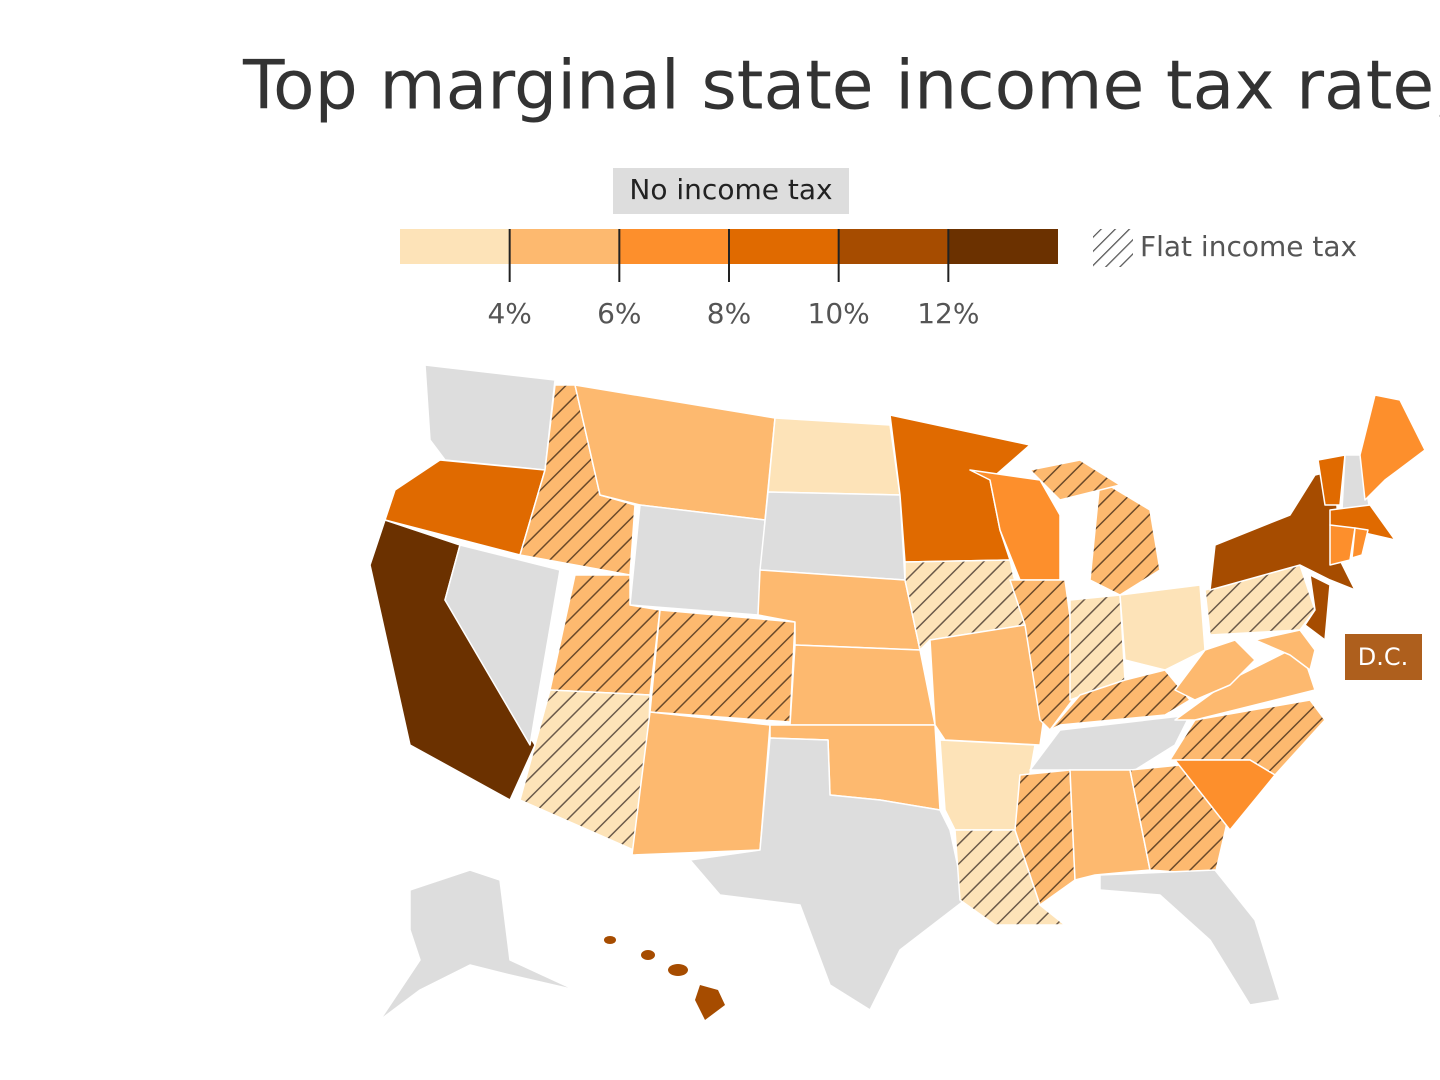 Image resolution: width=1440 pixels, height=1080 pixels. Describe the element at coordinates (729, 279) in the screenshot. I see `color-legend: 4% 6% 8% 10% 12%` at that location.